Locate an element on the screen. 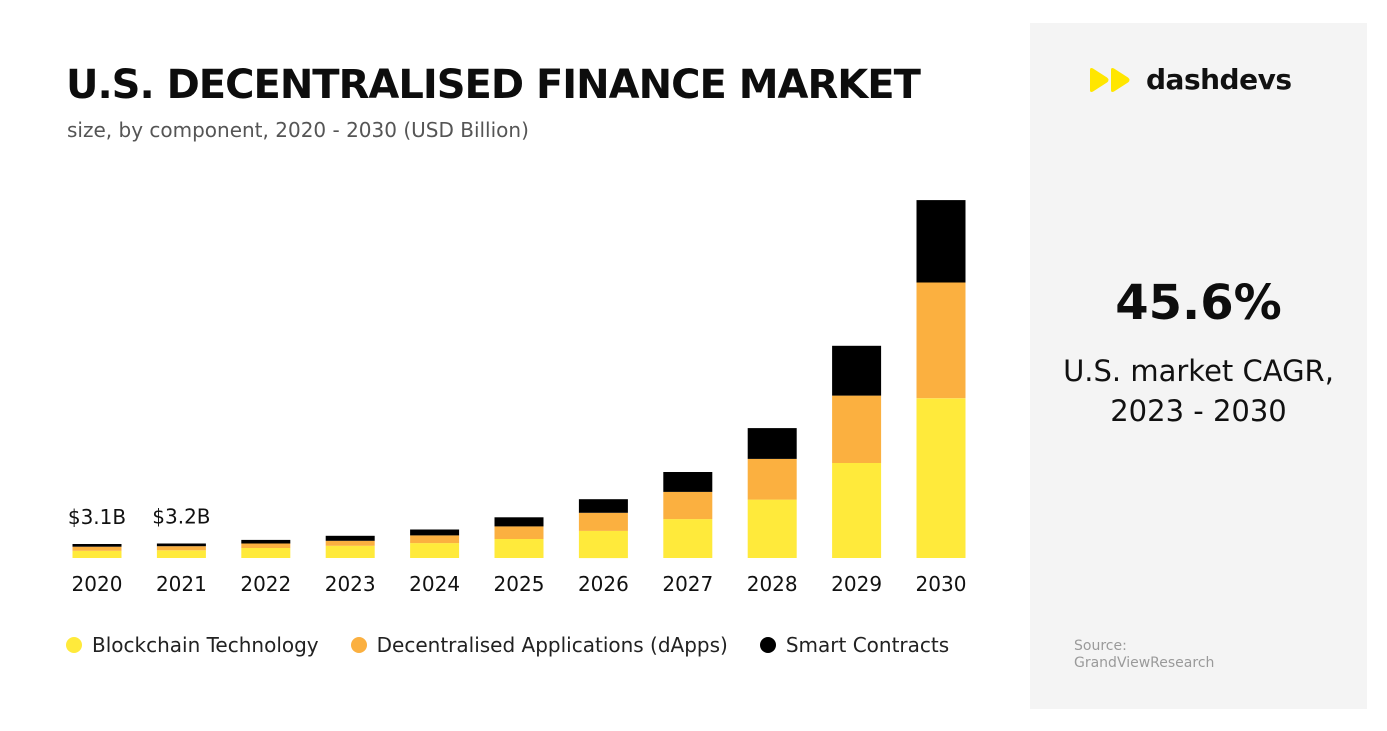 The height and width of the screenshot is (731, 1387). legend-label-blockchain: Blockchain Technology is located at coordinates (205, 645).